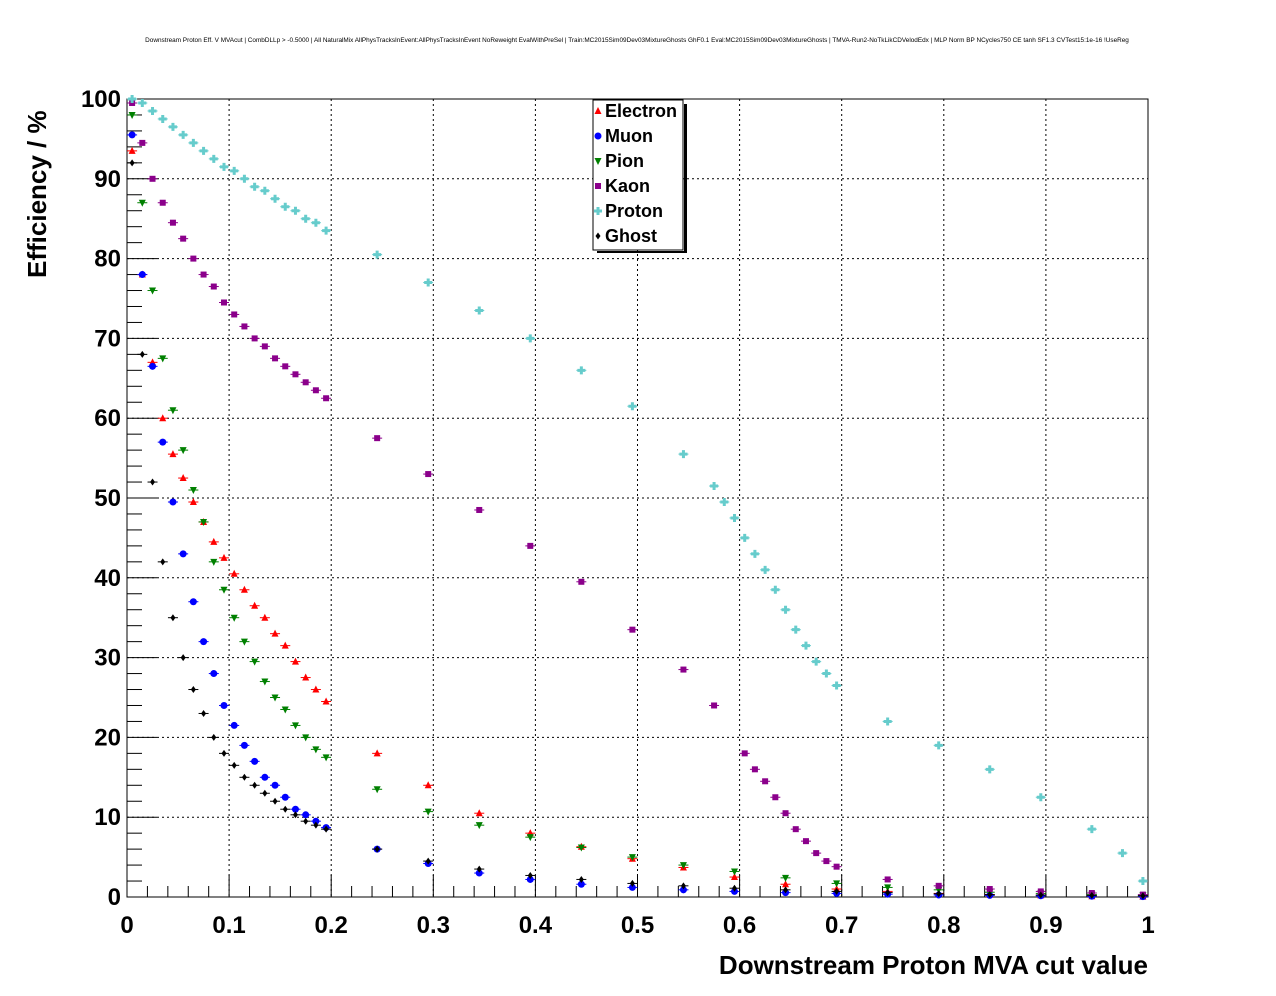  What do you see at coordinates (629, 136) in the screenshot?
I see `legend-label-muon: Muon` at bounding box center [629, 136].